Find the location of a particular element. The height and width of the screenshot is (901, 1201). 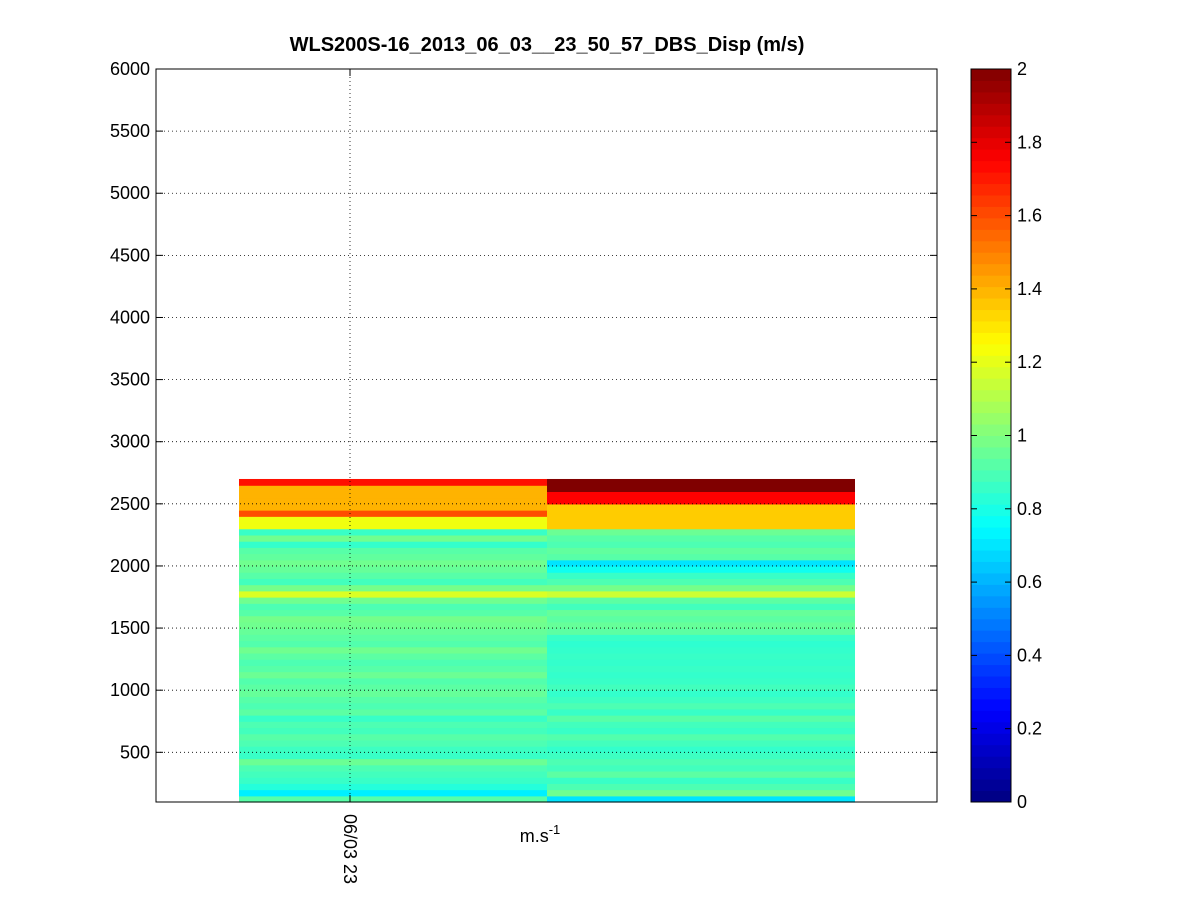

y-tick-label: 3500 is located at coordinates (130, 380).